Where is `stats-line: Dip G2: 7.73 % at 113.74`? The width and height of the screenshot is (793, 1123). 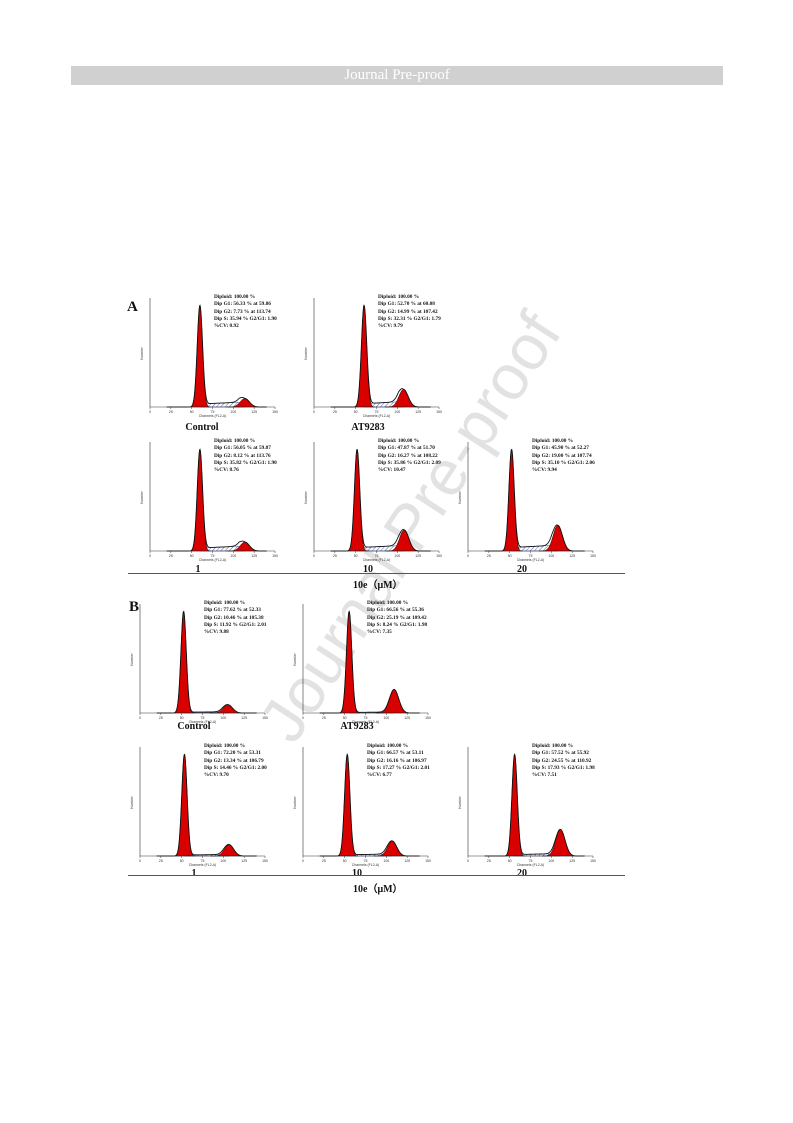 stats-line: Dip G2: 7.73 % at 113.74 is located at coordinates (242, 311).